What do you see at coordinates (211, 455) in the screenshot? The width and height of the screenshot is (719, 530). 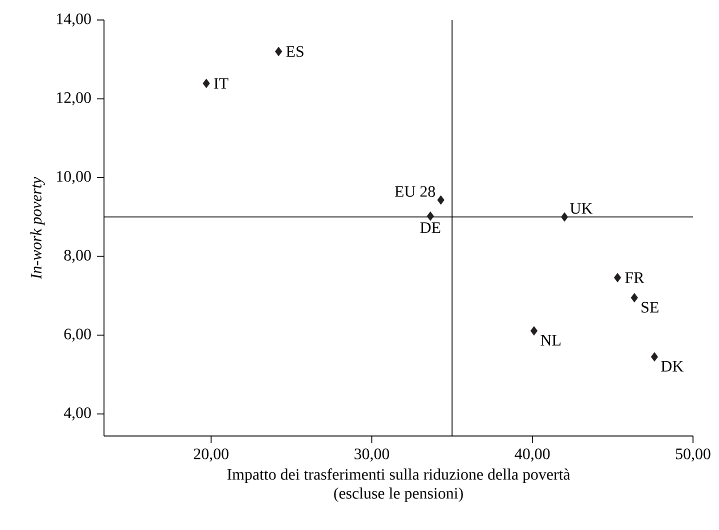 I see `x-tick-label: 20,00` at bounding box center [211, 455].